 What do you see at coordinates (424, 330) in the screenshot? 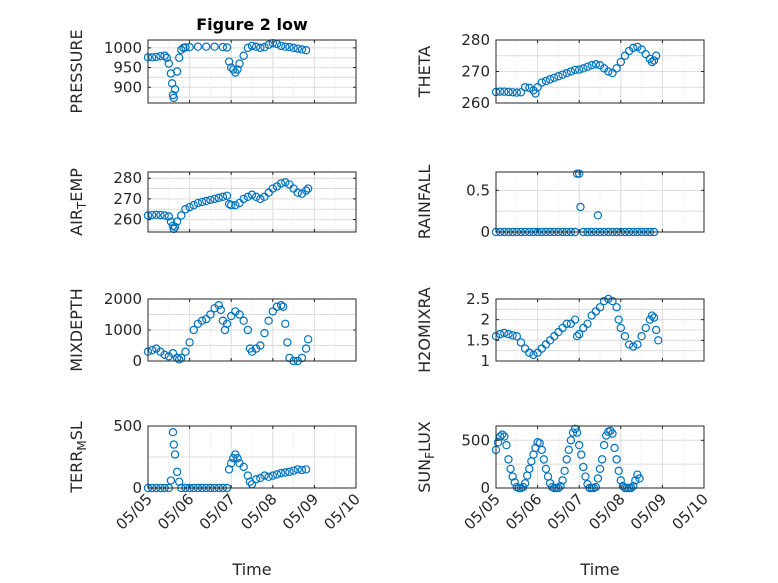
I see `y-axis-label: H2OMIXRA` at bounding box center [424, 330].